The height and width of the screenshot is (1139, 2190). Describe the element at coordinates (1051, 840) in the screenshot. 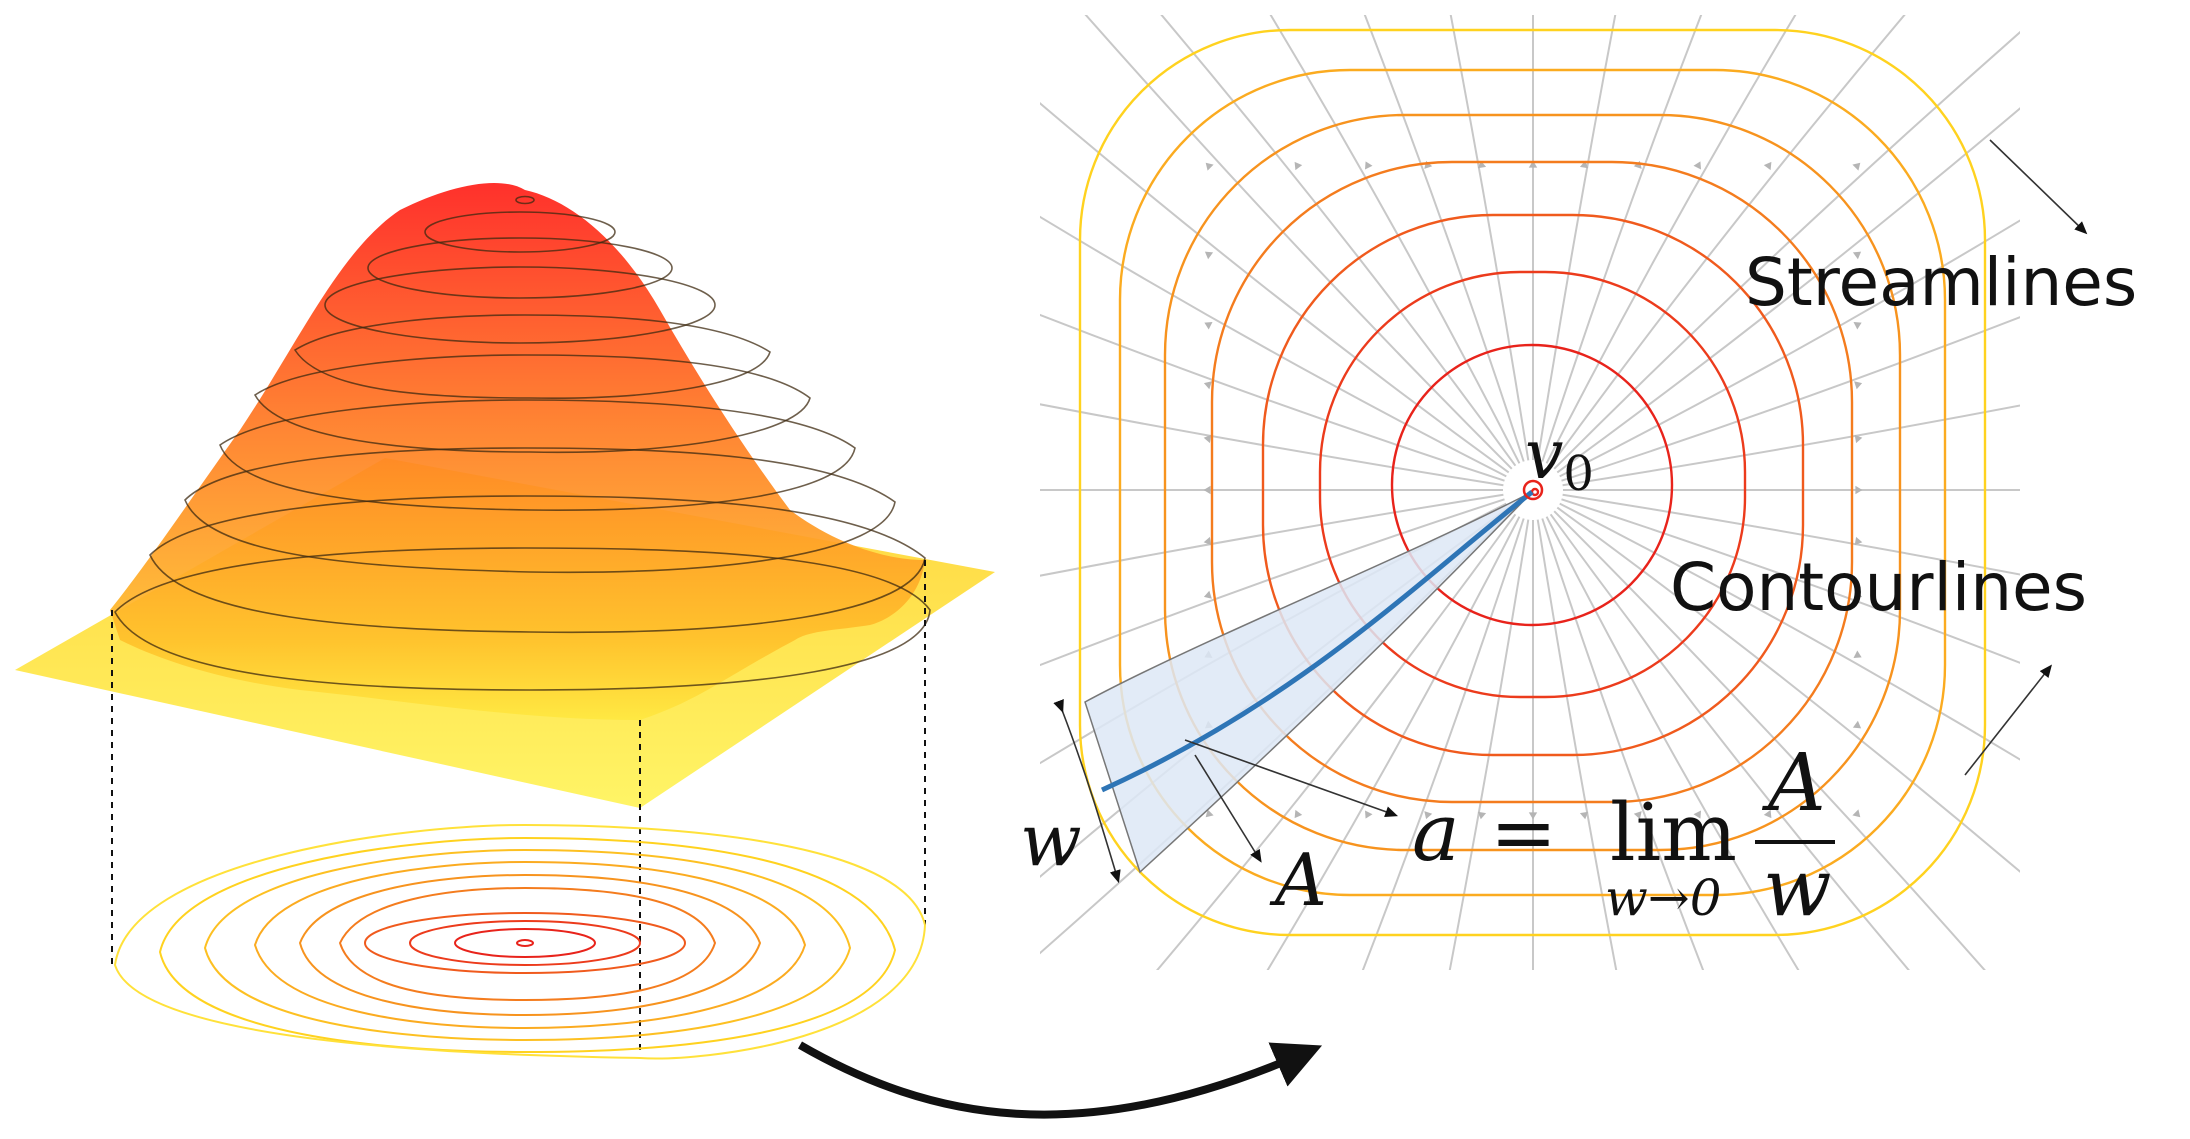

I see `width-label: w` at that location.